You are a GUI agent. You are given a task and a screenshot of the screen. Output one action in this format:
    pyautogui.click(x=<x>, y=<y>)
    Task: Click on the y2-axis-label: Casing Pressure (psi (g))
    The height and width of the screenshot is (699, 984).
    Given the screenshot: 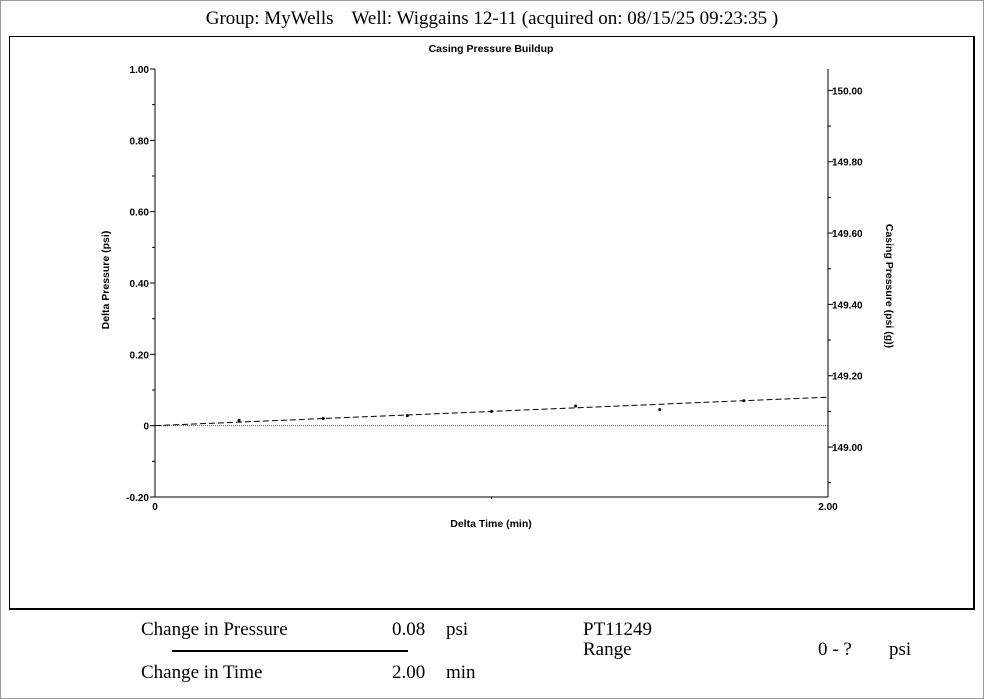 What is the action you would take?
    pyautogui.click(x=889, y=286)
    